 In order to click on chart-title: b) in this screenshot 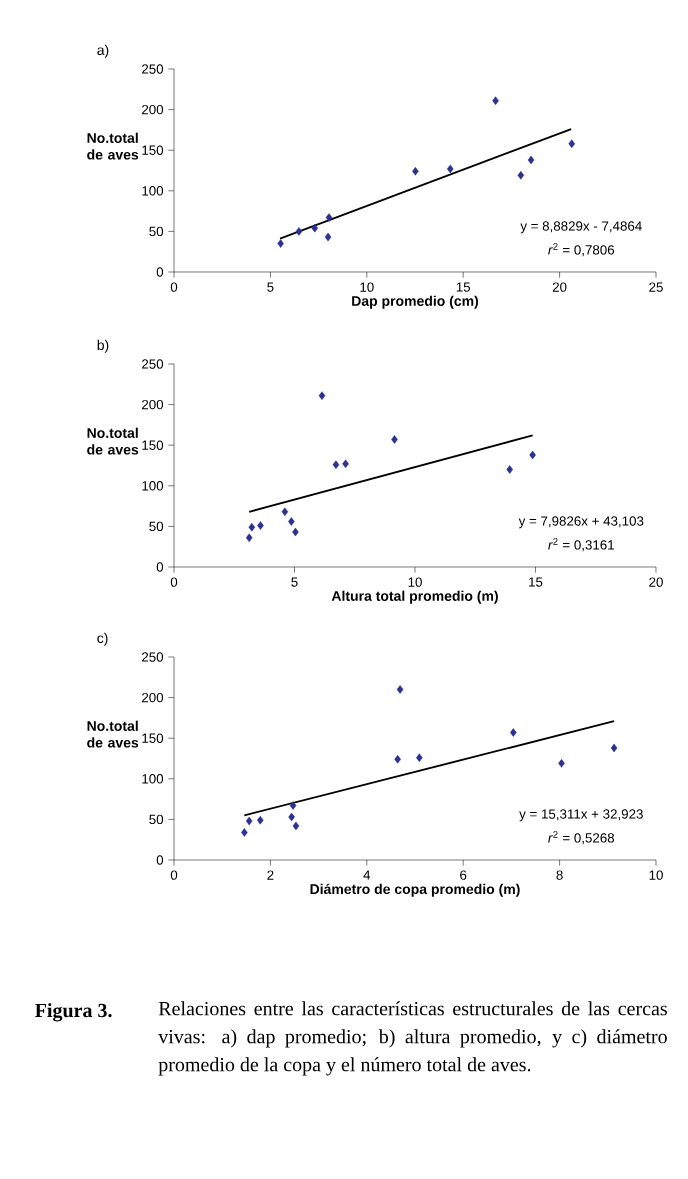, I will do `click(103, 346)`.